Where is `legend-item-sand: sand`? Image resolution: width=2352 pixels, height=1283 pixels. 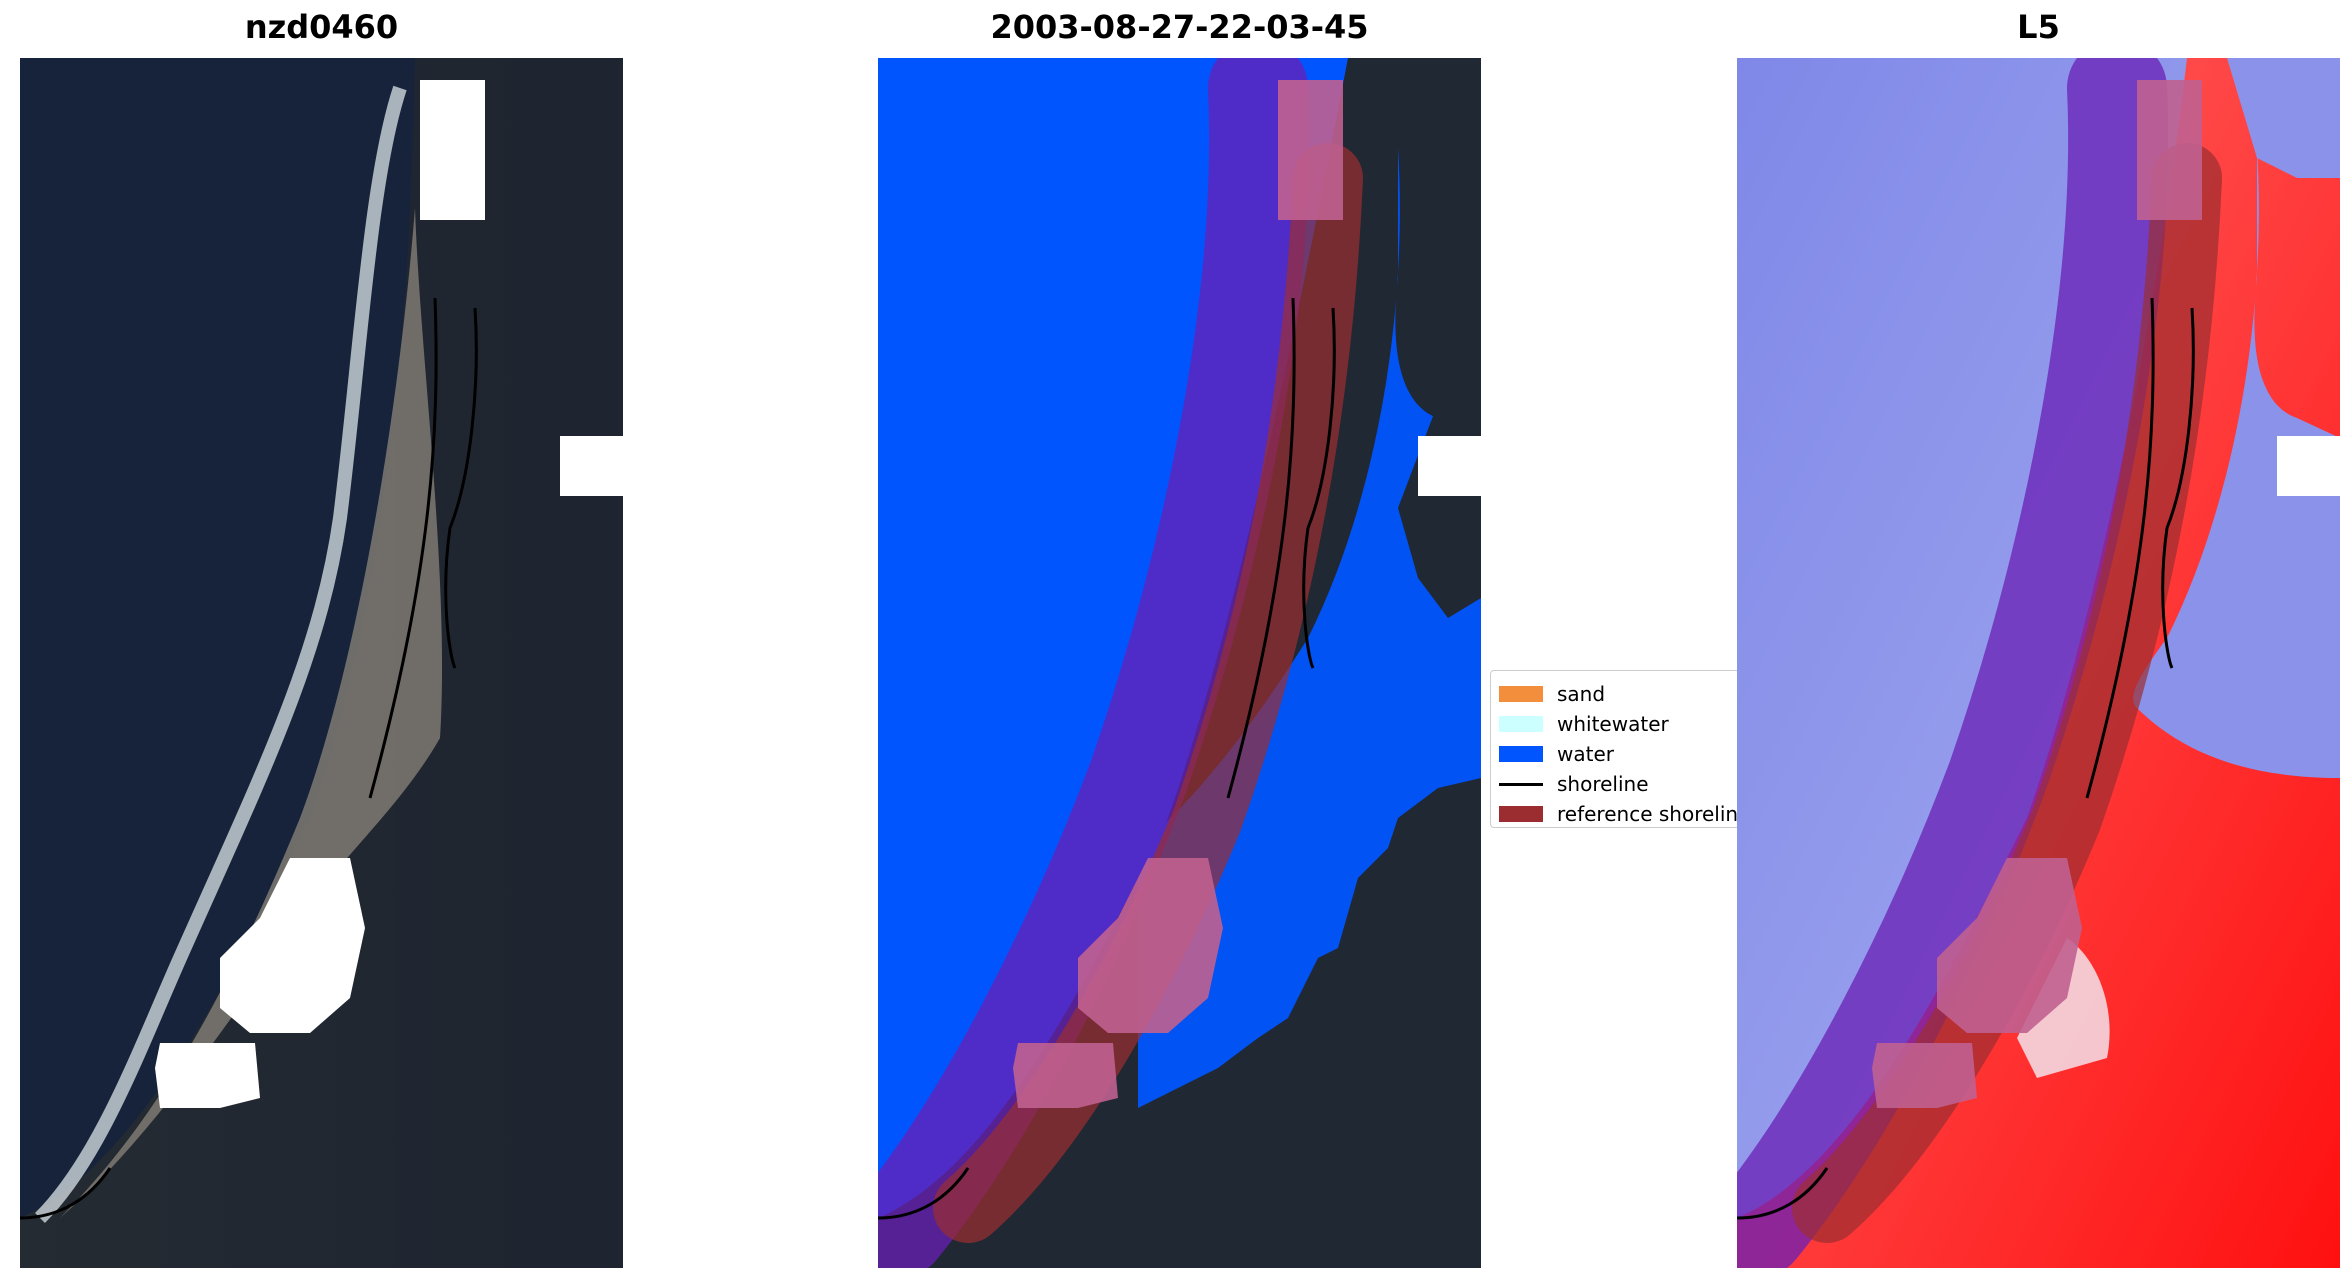 legend-item-sand: sand is located at coordinates (1619, 694).